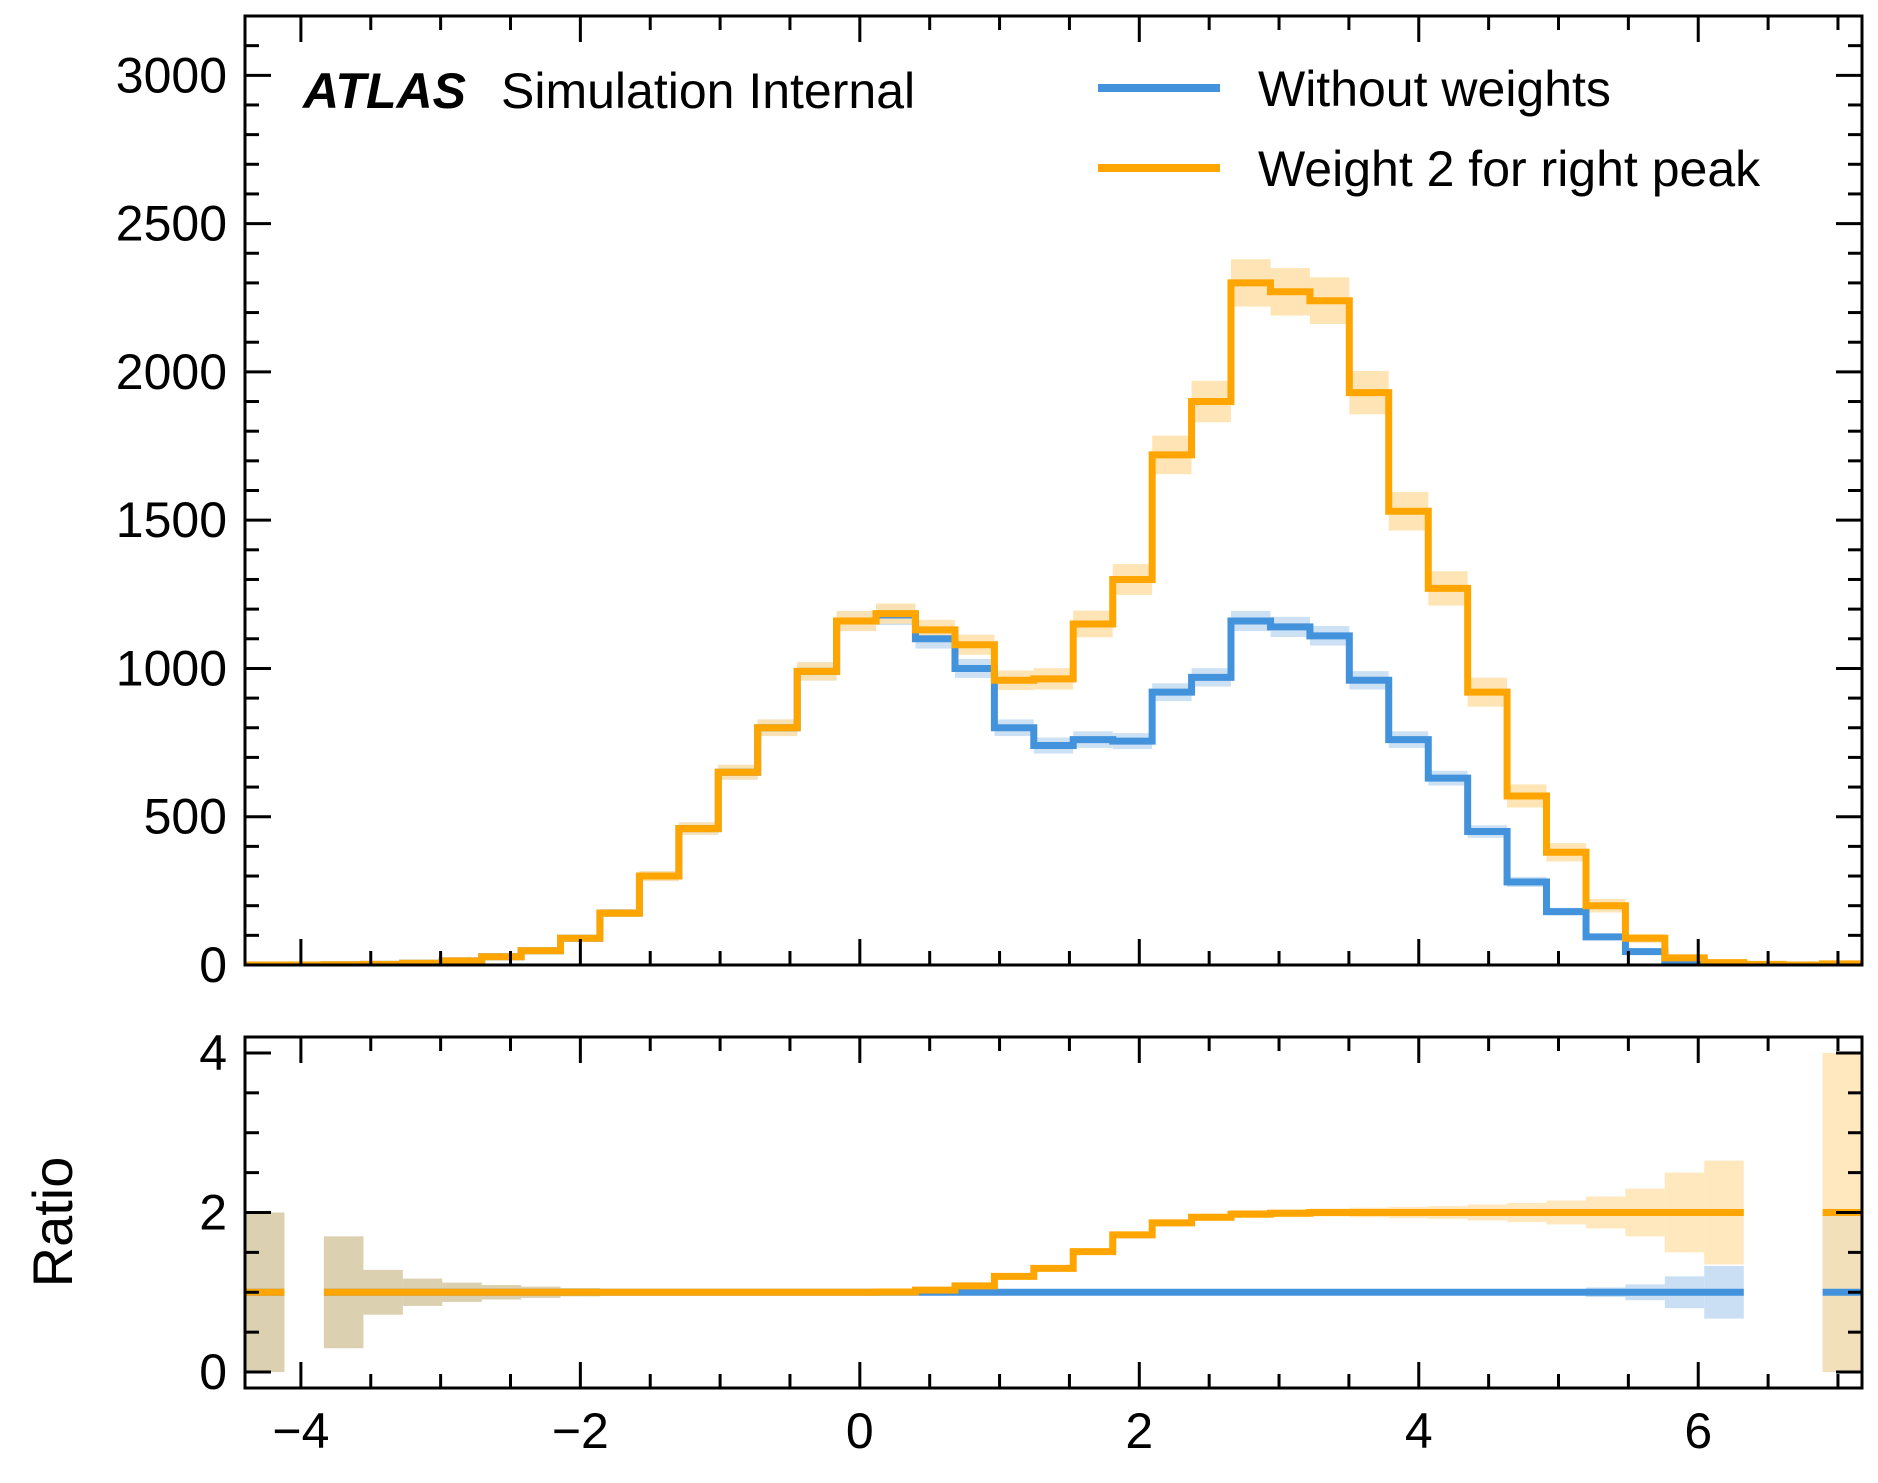 The image size is (1878, 1483). Describe the element at coordinates (1429, 129) in the screenshot. I see `legend: Without weights Weight 2 for right peak` at that location.